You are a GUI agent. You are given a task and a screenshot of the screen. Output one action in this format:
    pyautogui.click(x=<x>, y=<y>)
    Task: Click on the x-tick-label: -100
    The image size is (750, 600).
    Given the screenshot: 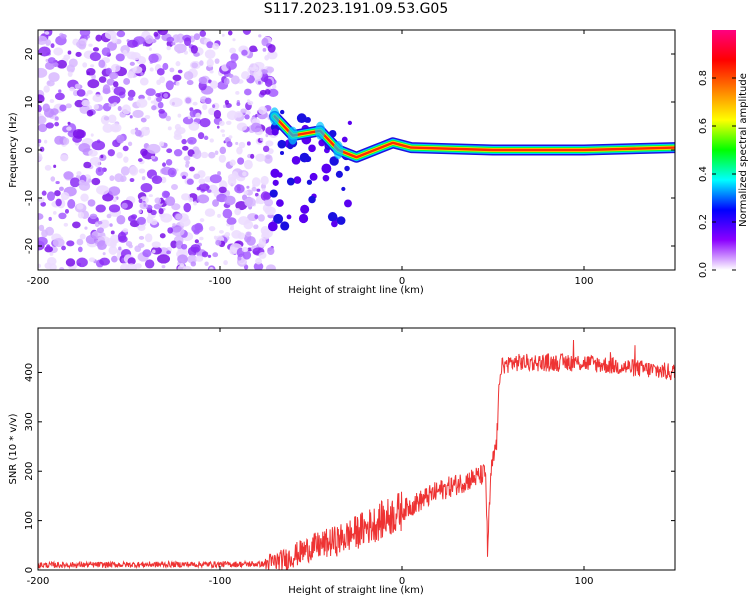 What is the action you would take?
    pyautogui.click(x=220, y=281)
    